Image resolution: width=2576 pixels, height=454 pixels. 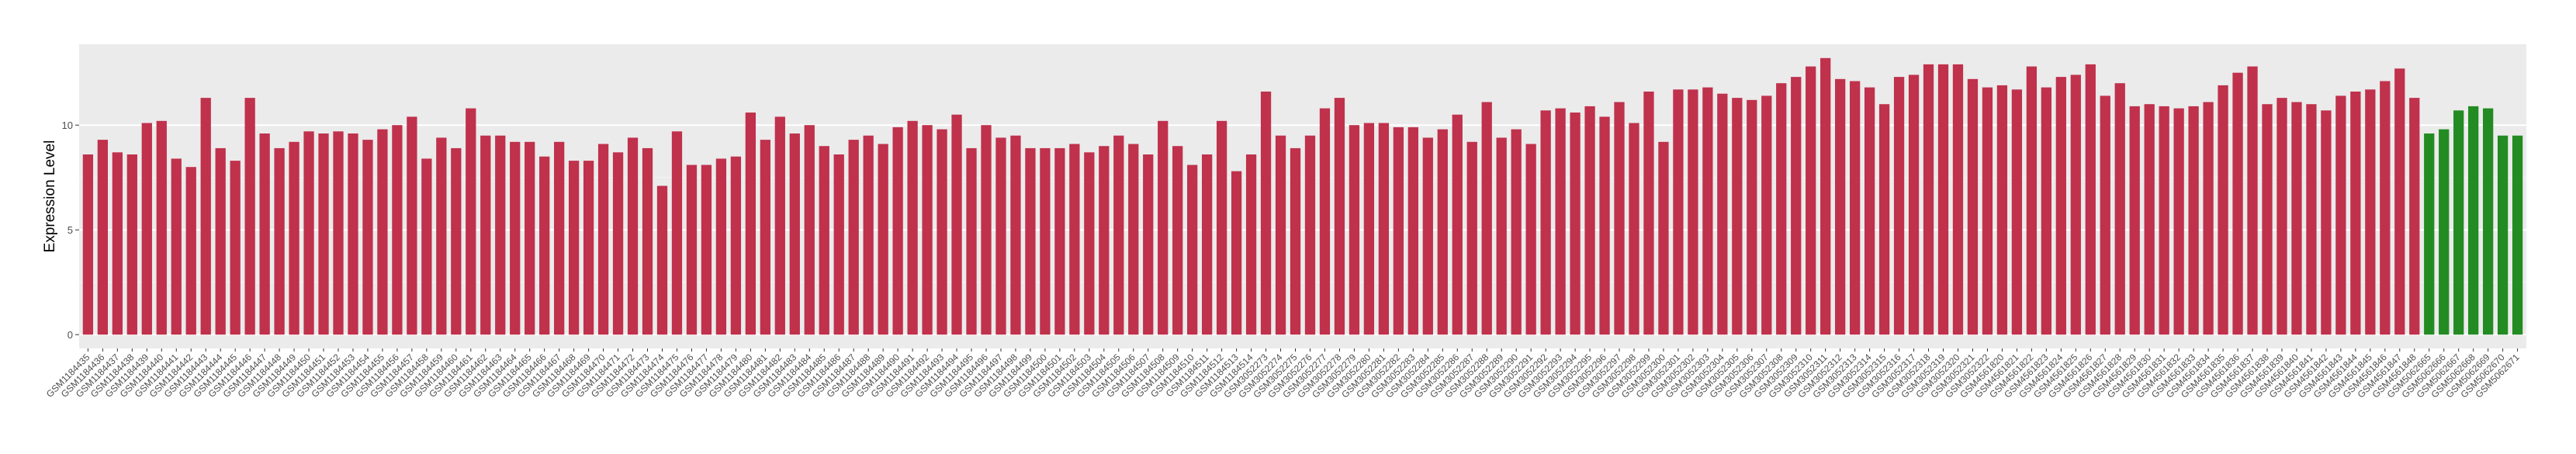 I want to click on y-tick-label: 0, so click(x=70, y=335).